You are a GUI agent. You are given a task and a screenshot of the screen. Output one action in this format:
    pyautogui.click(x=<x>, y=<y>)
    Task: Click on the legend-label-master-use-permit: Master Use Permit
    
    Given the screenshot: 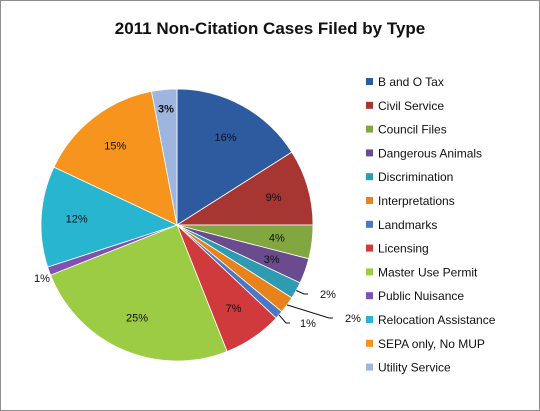 What is the action you would take?
    pyautogui.click(x=428, y=272)
    